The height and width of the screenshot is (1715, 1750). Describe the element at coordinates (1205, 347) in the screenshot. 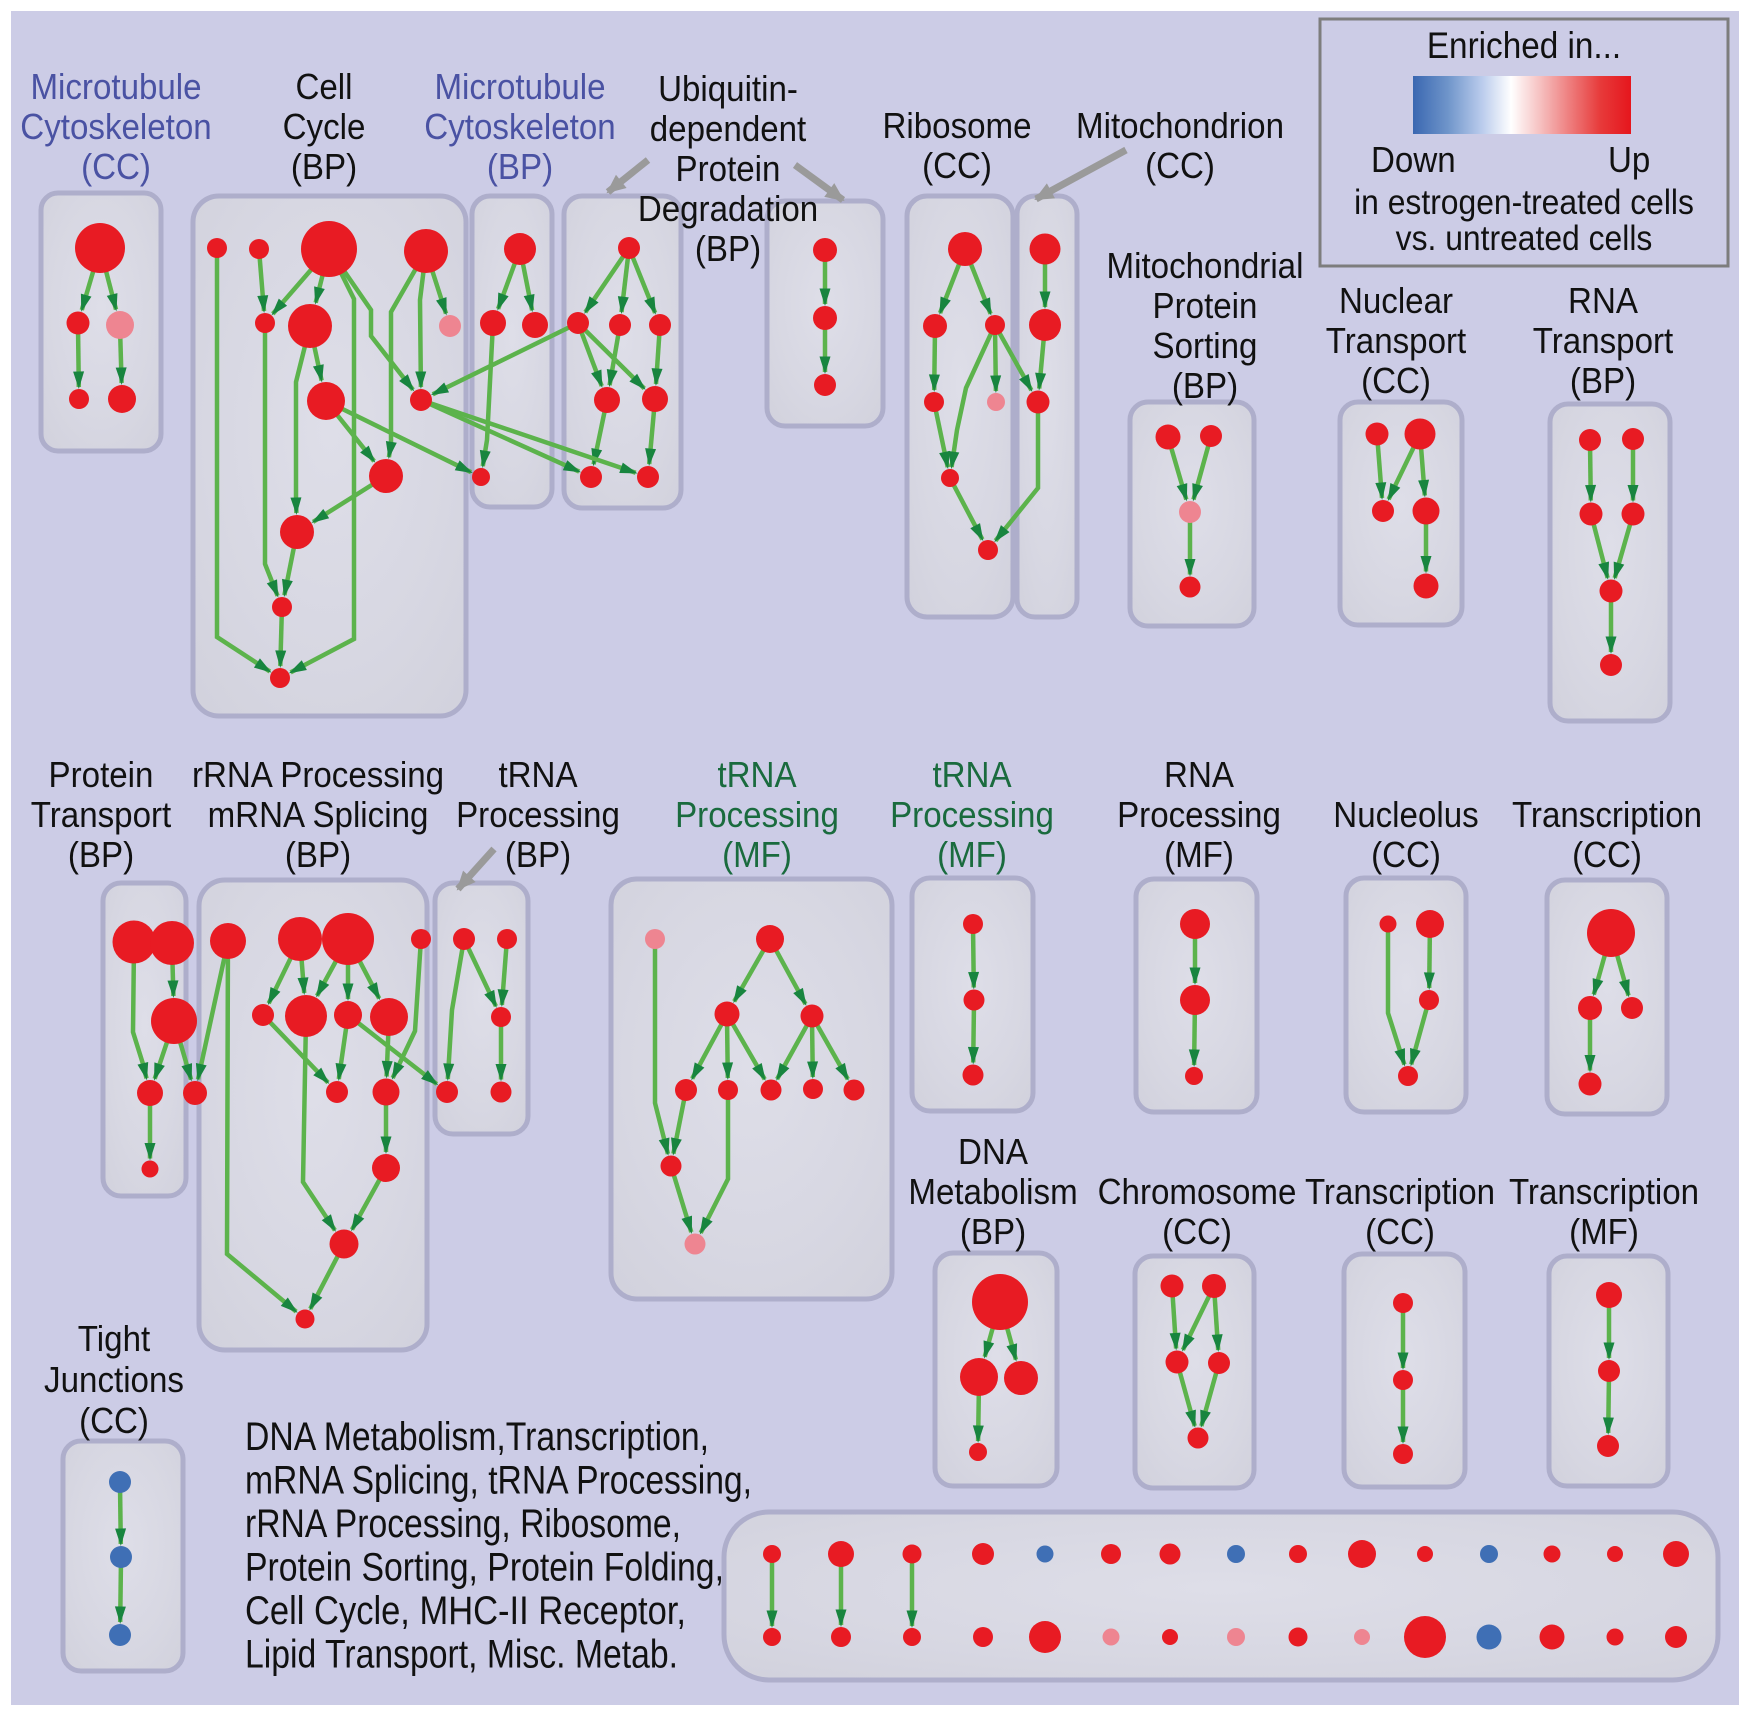

I see `svg-text: Sorting` at that location.